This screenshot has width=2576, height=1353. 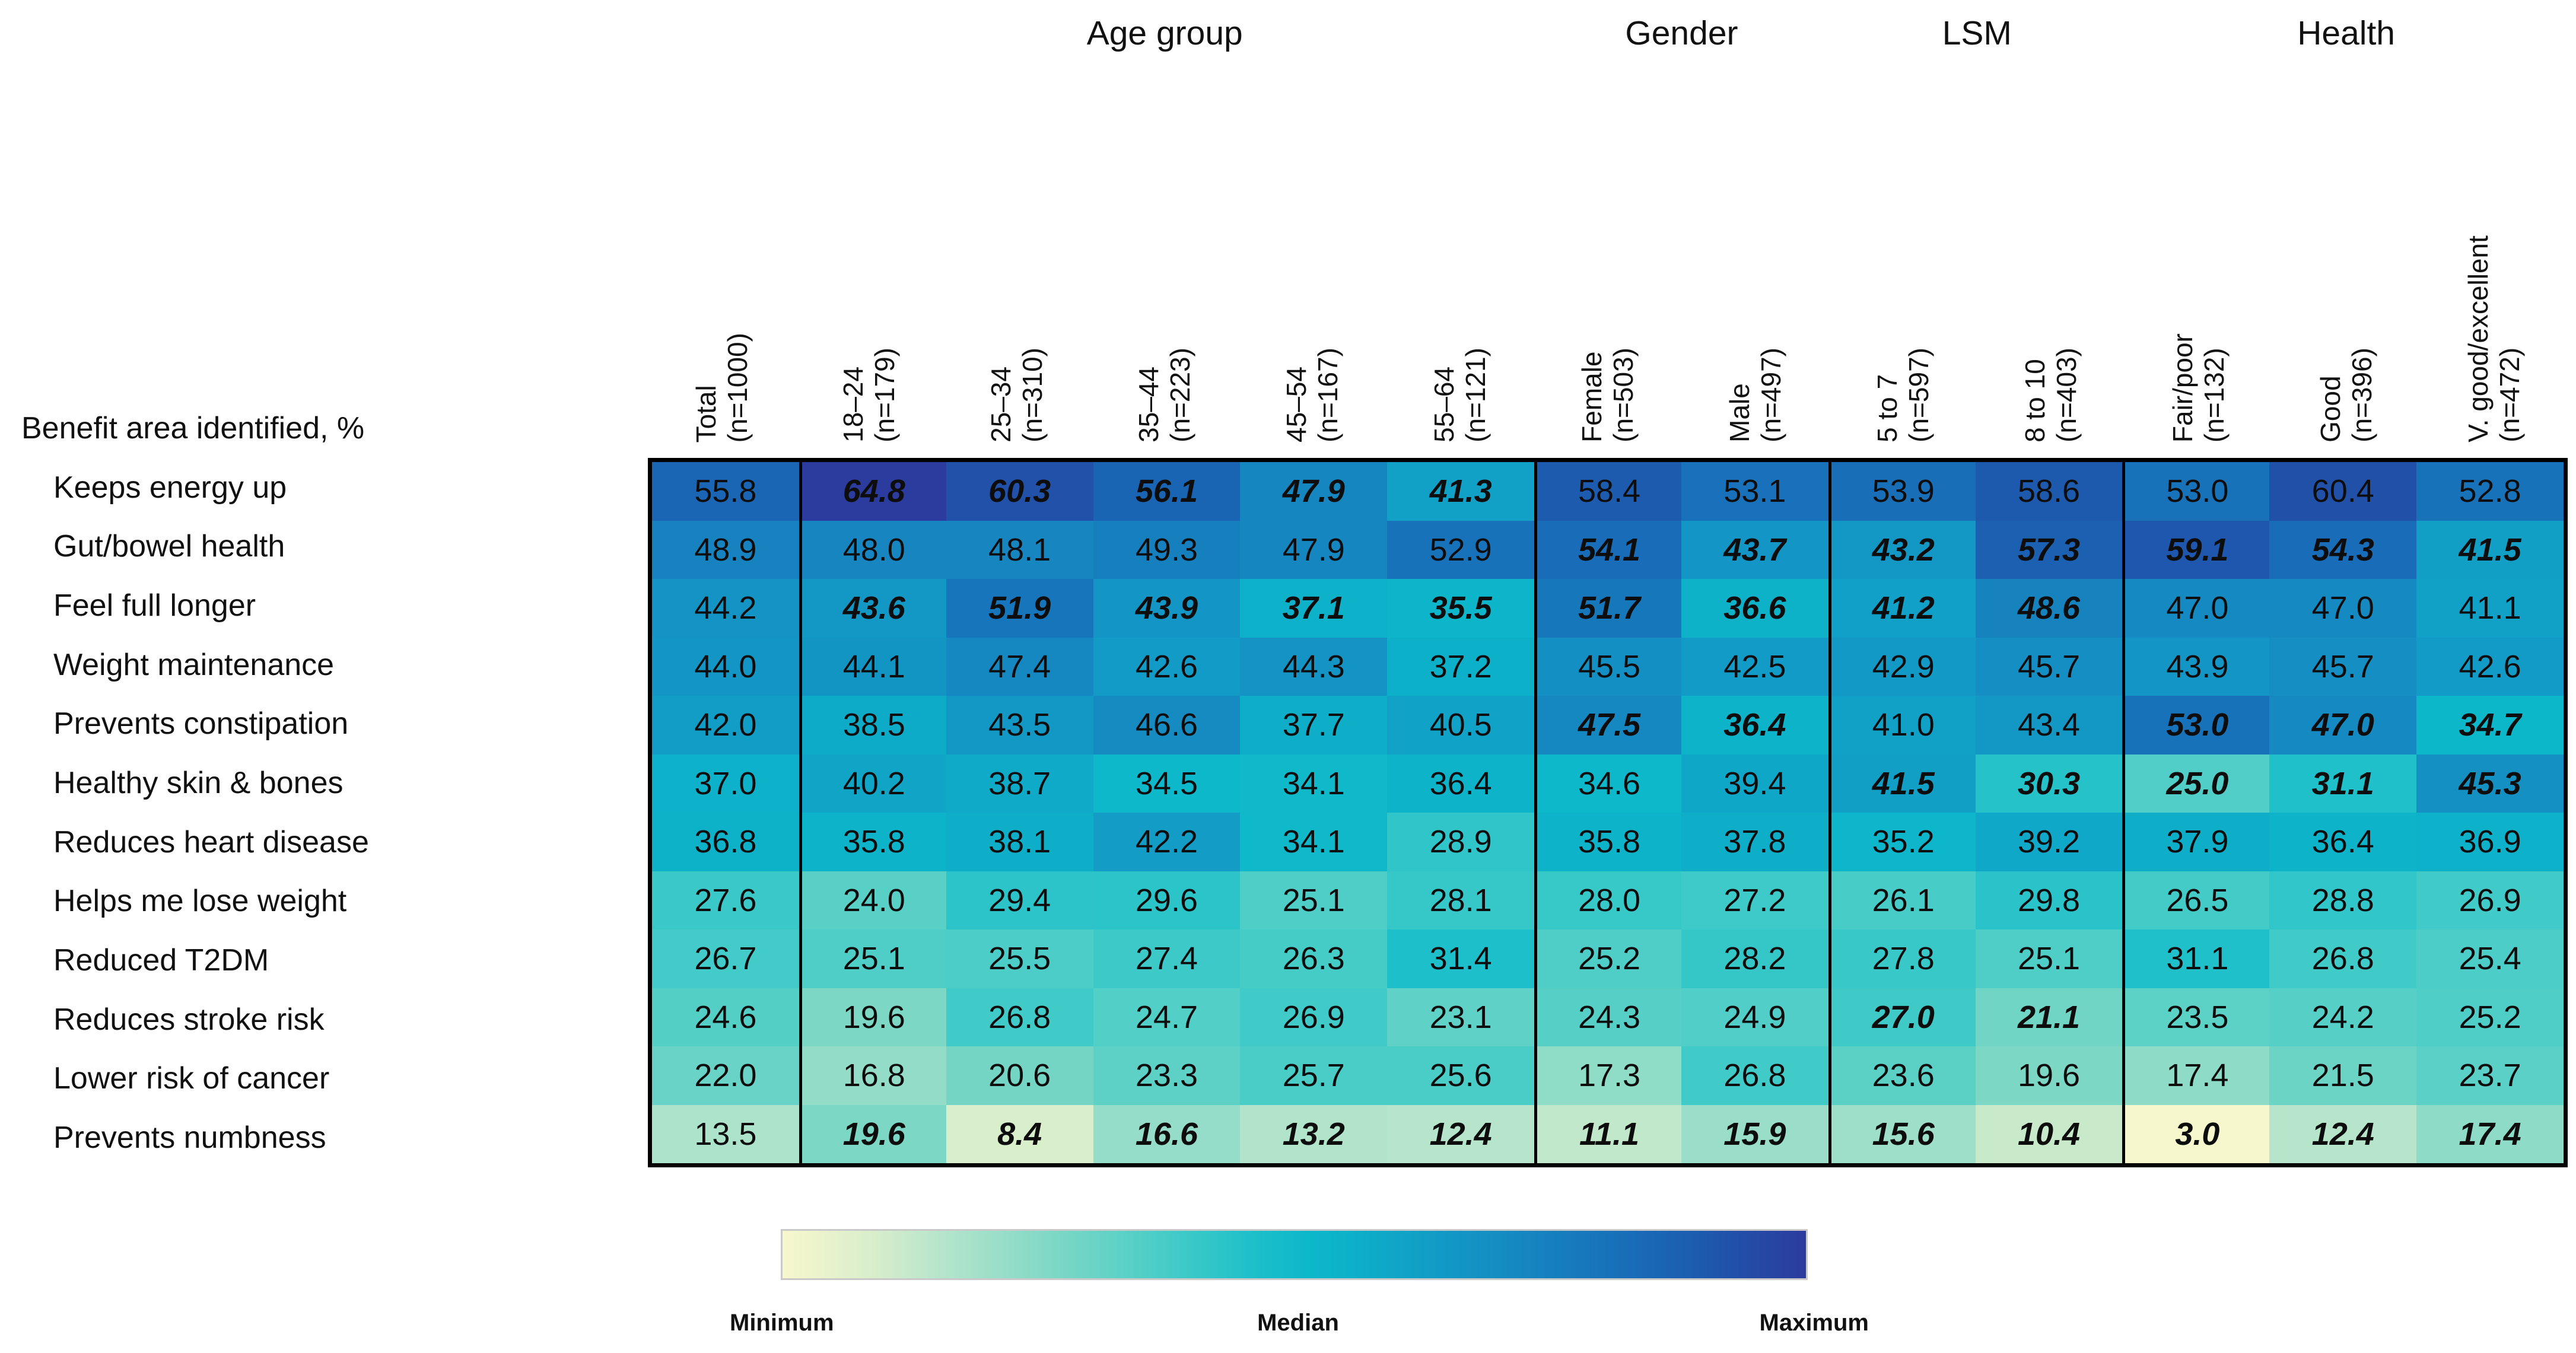 I want to click on legend-label-minimum: Minimum, so click(x=782, y=1323).